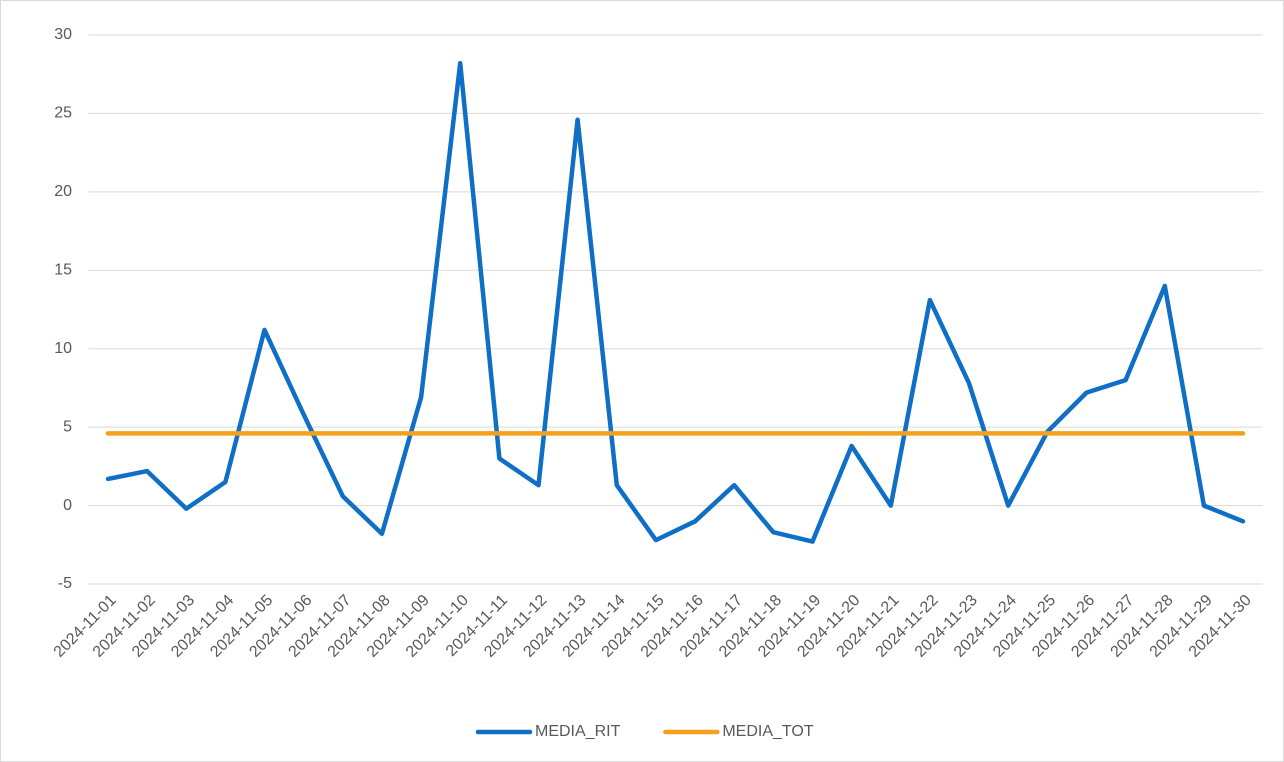  I want to click on y-tick-label: 25, so click(63, 113).